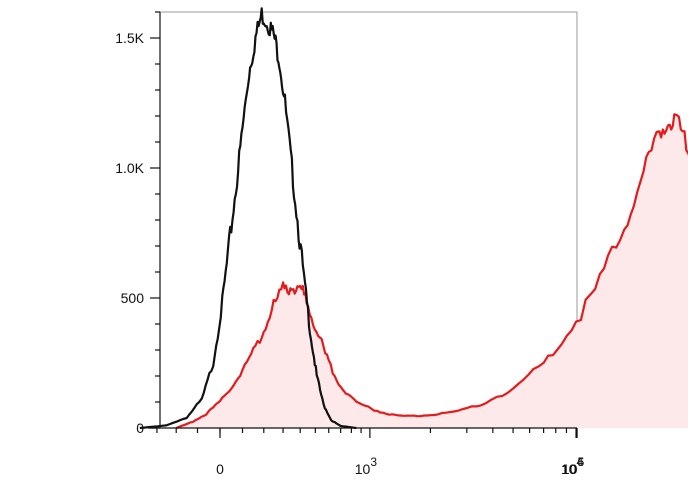 This screenshot has height=490, width=688. Describe the element at coordinates (129, 168) in the screenshot. I see `y-tick-label: 1.0K` at that location.